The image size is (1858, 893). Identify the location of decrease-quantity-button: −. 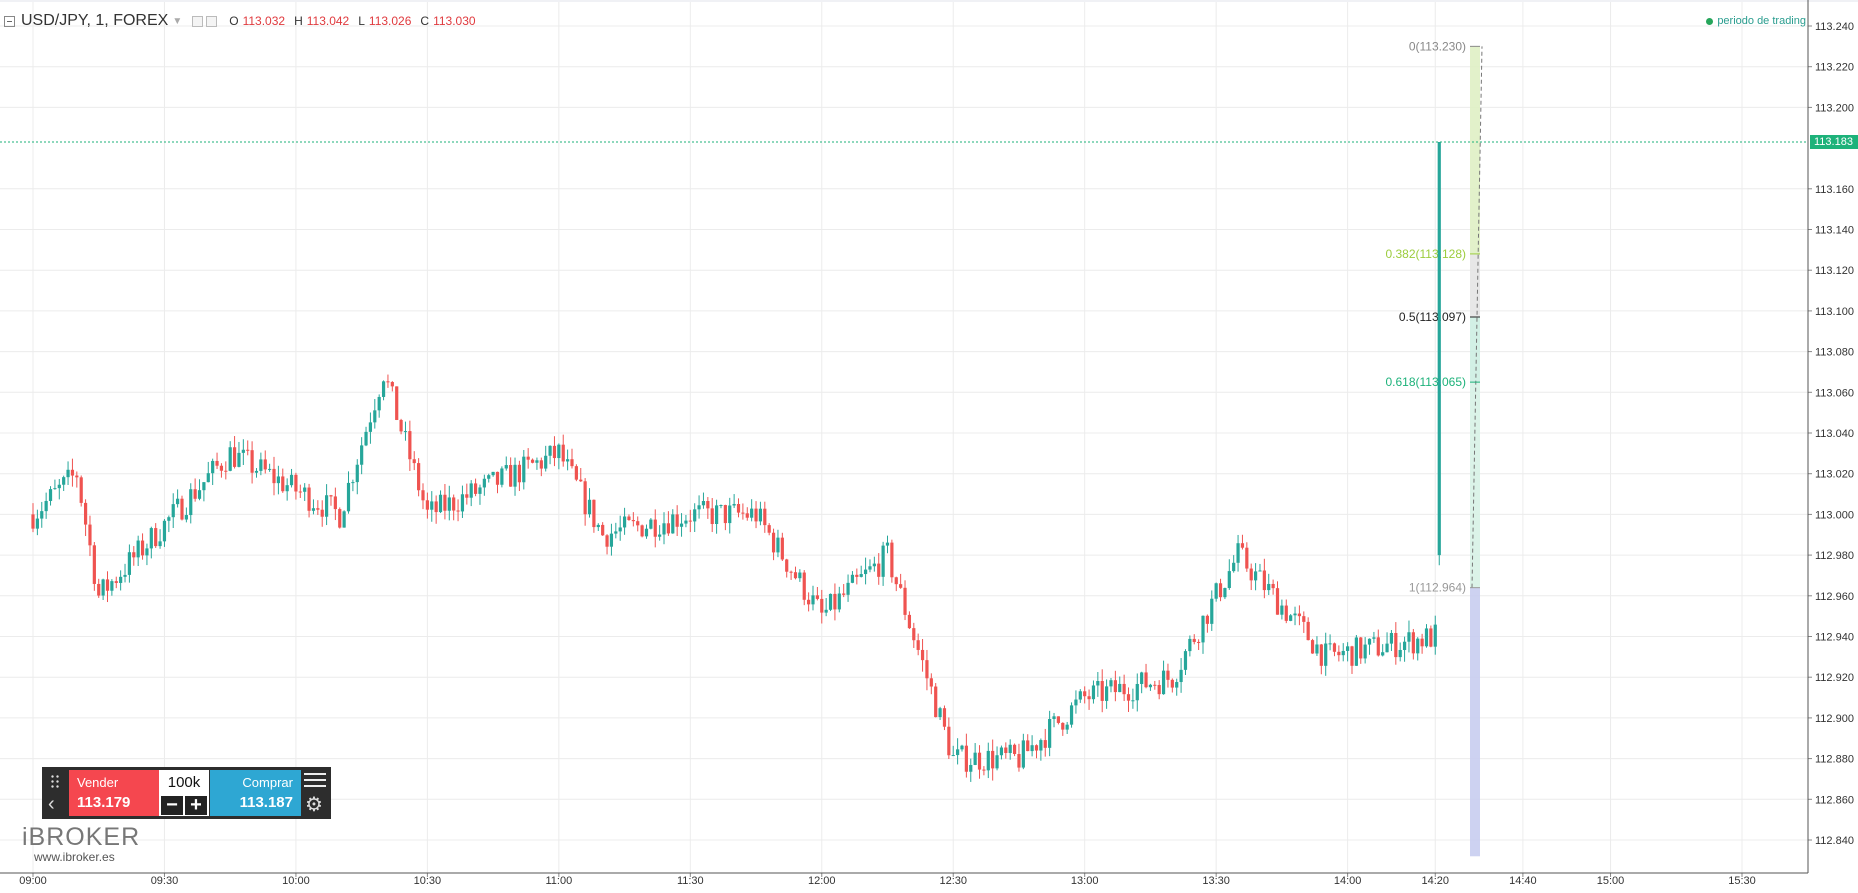
(172, 805).